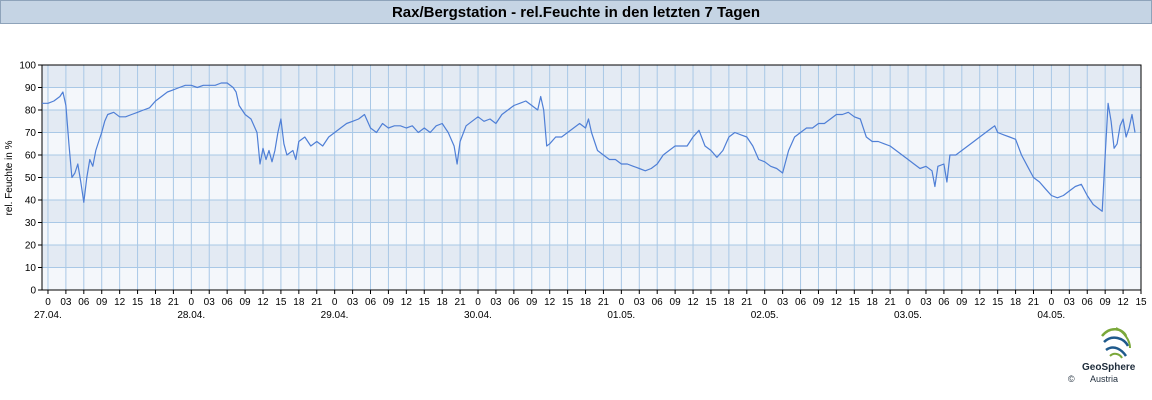 This screenshot has width=1152, height=400. What do you see at coordinates (31, 268) in the screenshot?
I see `y-tick-label: 10` at bounding box center [31, 268].